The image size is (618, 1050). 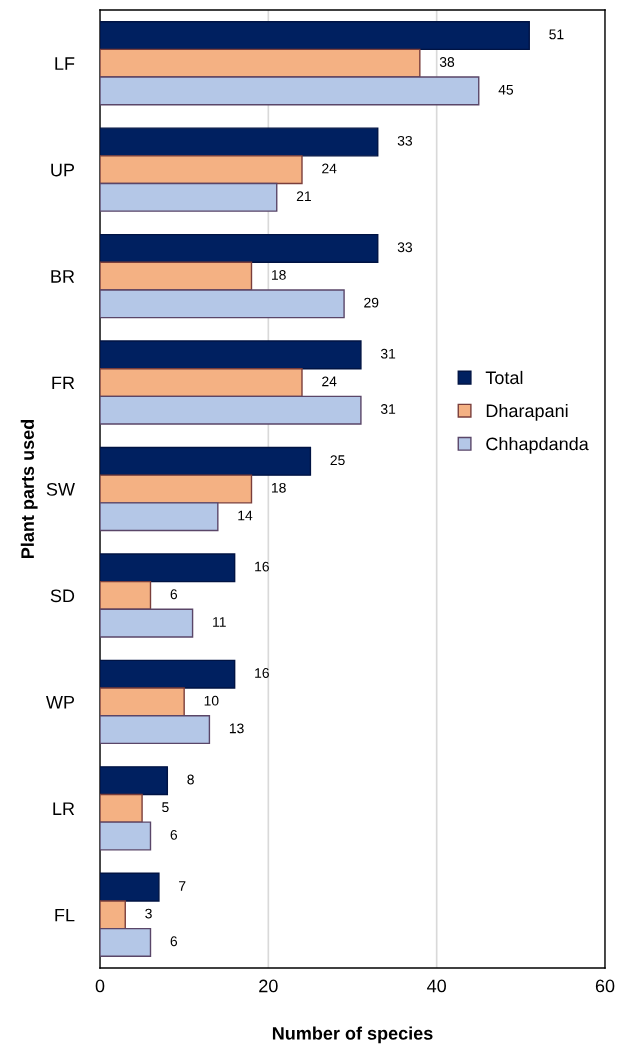 I want to click on data-label: 13, so click(x=236, y=728).